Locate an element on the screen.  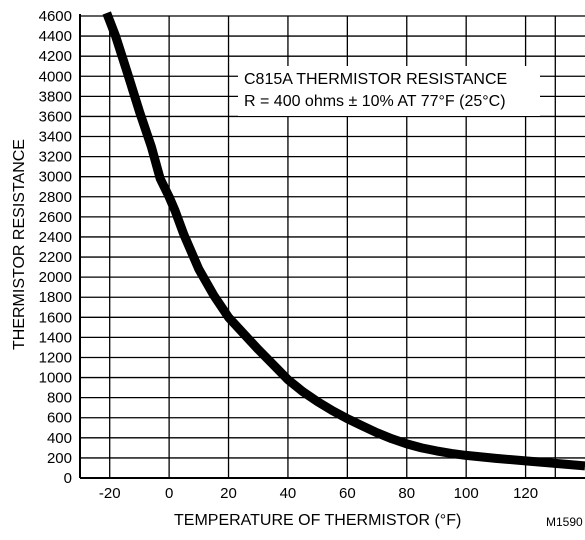
y-tick-label: 1600 is located at coordinates (55, 317).